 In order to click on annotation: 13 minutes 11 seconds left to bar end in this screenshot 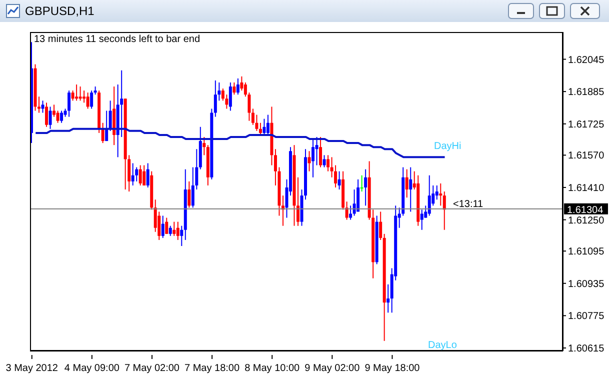, I will do `click(117, 39)`.